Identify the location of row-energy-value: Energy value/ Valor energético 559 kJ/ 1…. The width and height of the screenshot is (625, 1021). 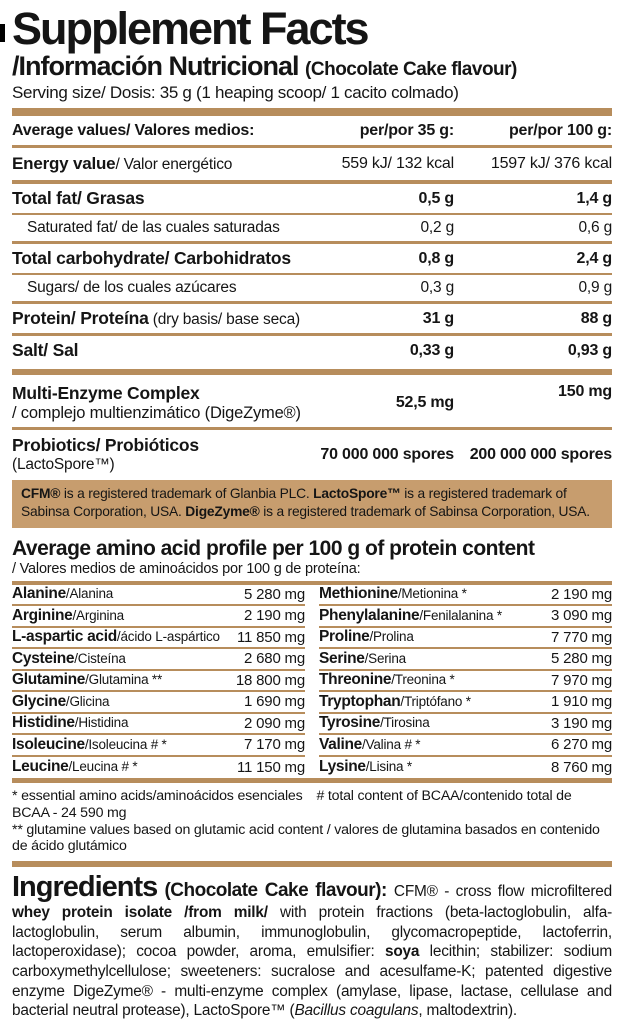
(312, 166).